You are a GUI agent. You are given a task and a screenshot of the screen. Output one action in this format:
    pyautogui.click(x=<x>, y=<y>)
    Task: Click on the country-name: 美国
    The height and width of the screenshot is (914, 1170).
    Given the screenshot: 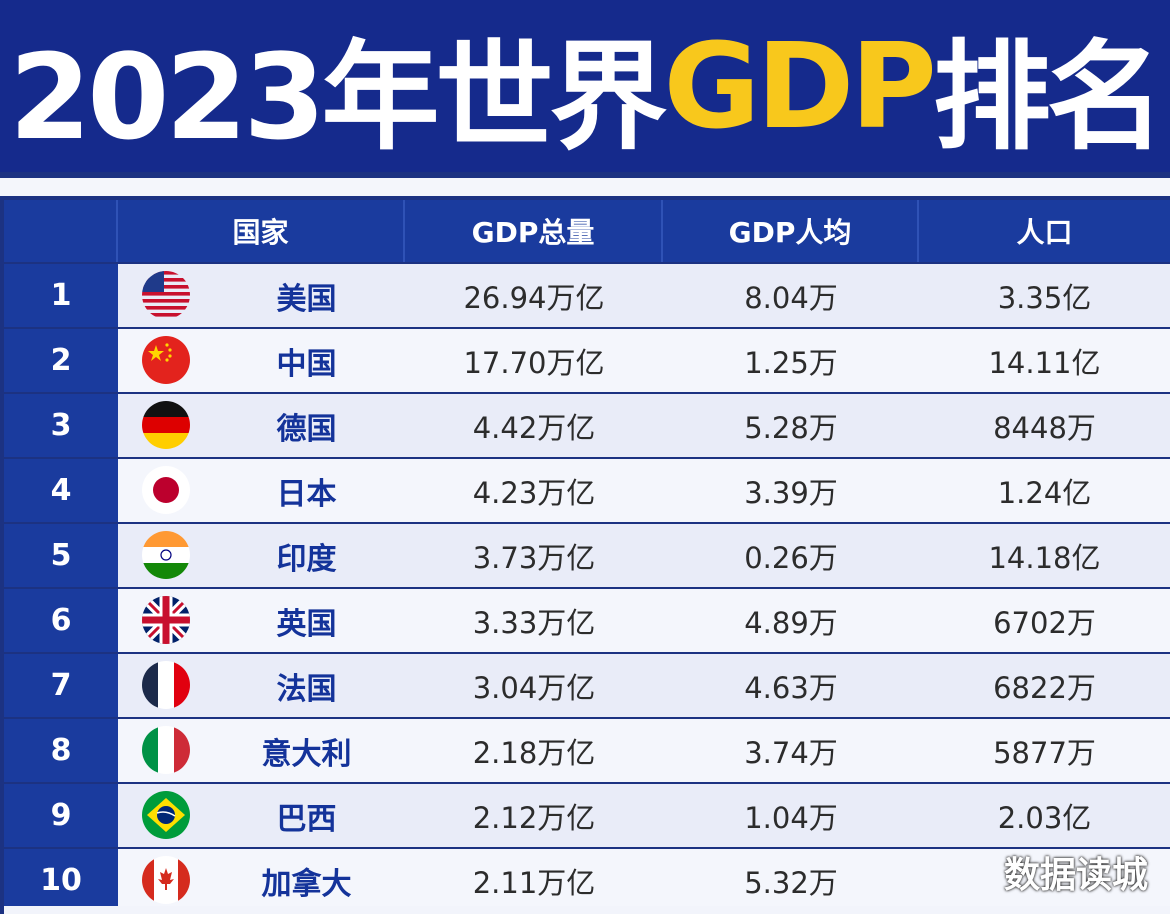 What is the action you would take?
    pyautogui.click(x=306, y=299)
    